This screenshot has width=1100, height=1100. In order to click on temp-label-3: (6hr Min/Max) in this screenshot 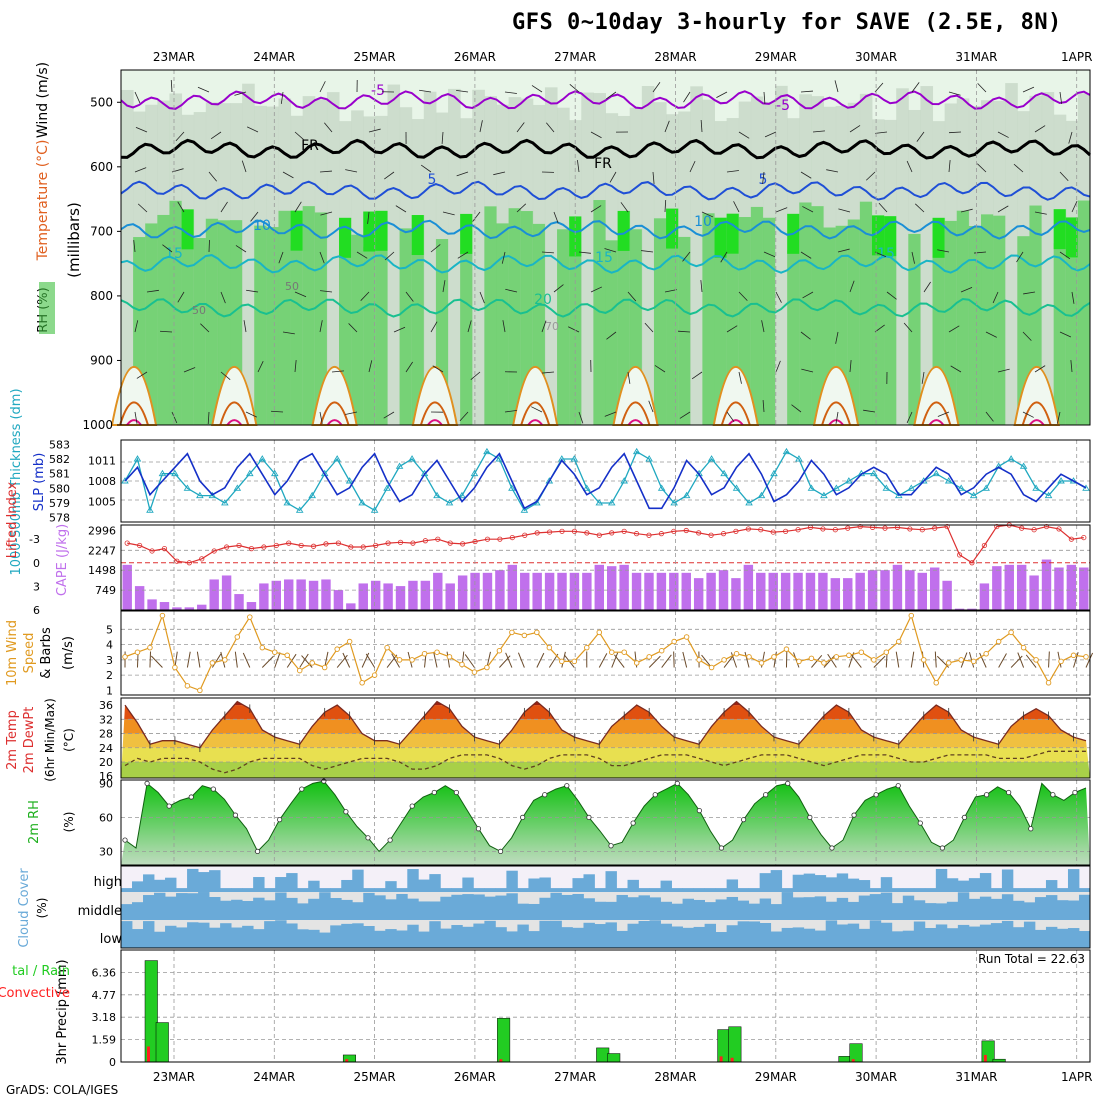, I will do `click(50, 740)`.